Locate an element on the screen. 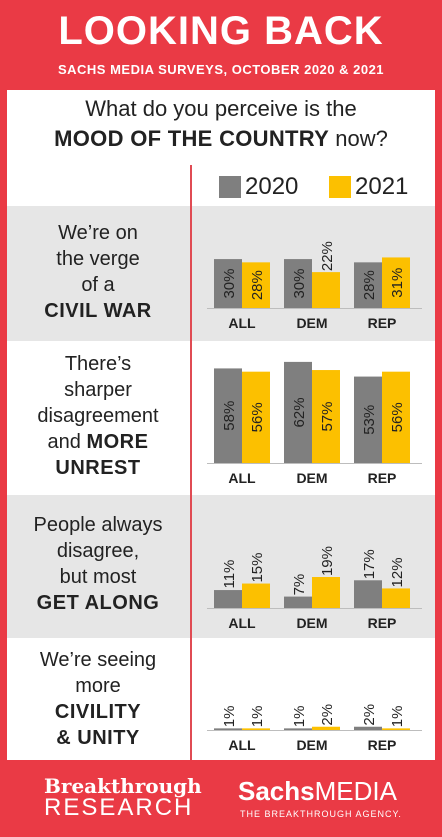 The height and width of the screenshot is (837, 442). bar-panel3-dem-2020 is located at coordinates (298, 602).